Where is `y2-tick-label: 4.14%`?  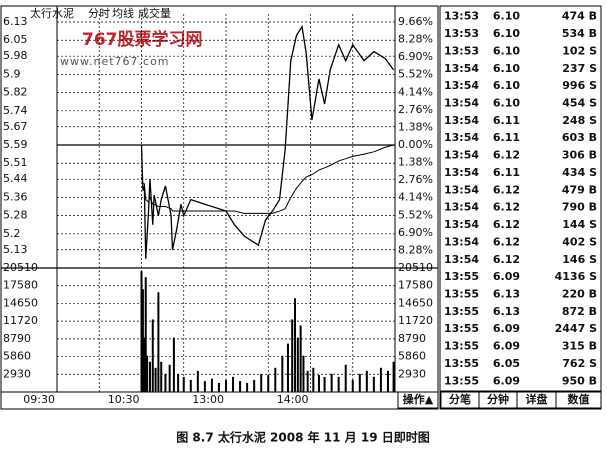 y2-tick-label: 4.14% is located at coordinates (415, 197).